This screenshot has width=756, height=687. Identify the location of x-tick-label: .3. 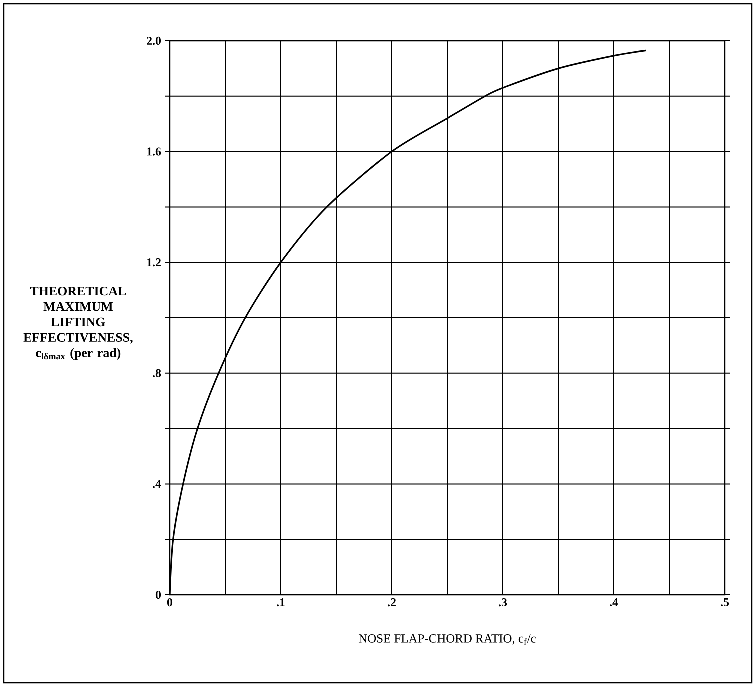
(503, 602).